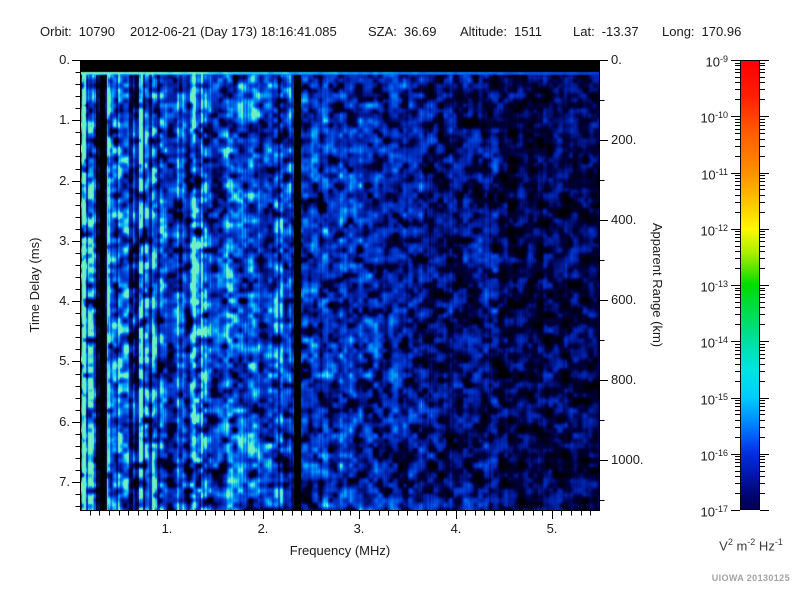  What do you see at coordinates (624, 219) in the screenshot?
I see `tick-label: 400.` at bounding box center [624, 219].